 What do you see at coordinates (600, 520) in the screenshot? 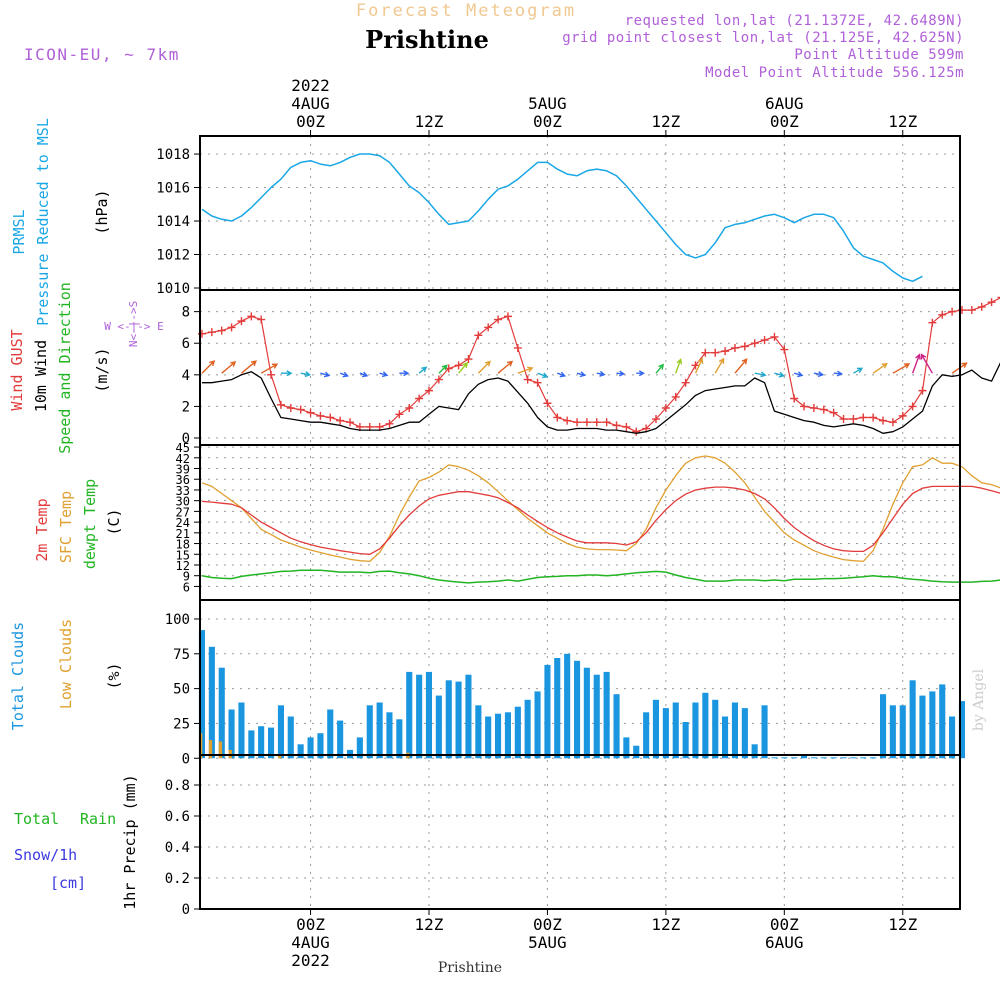
I see `temp-2m-line` at bounding box center [600, 520].